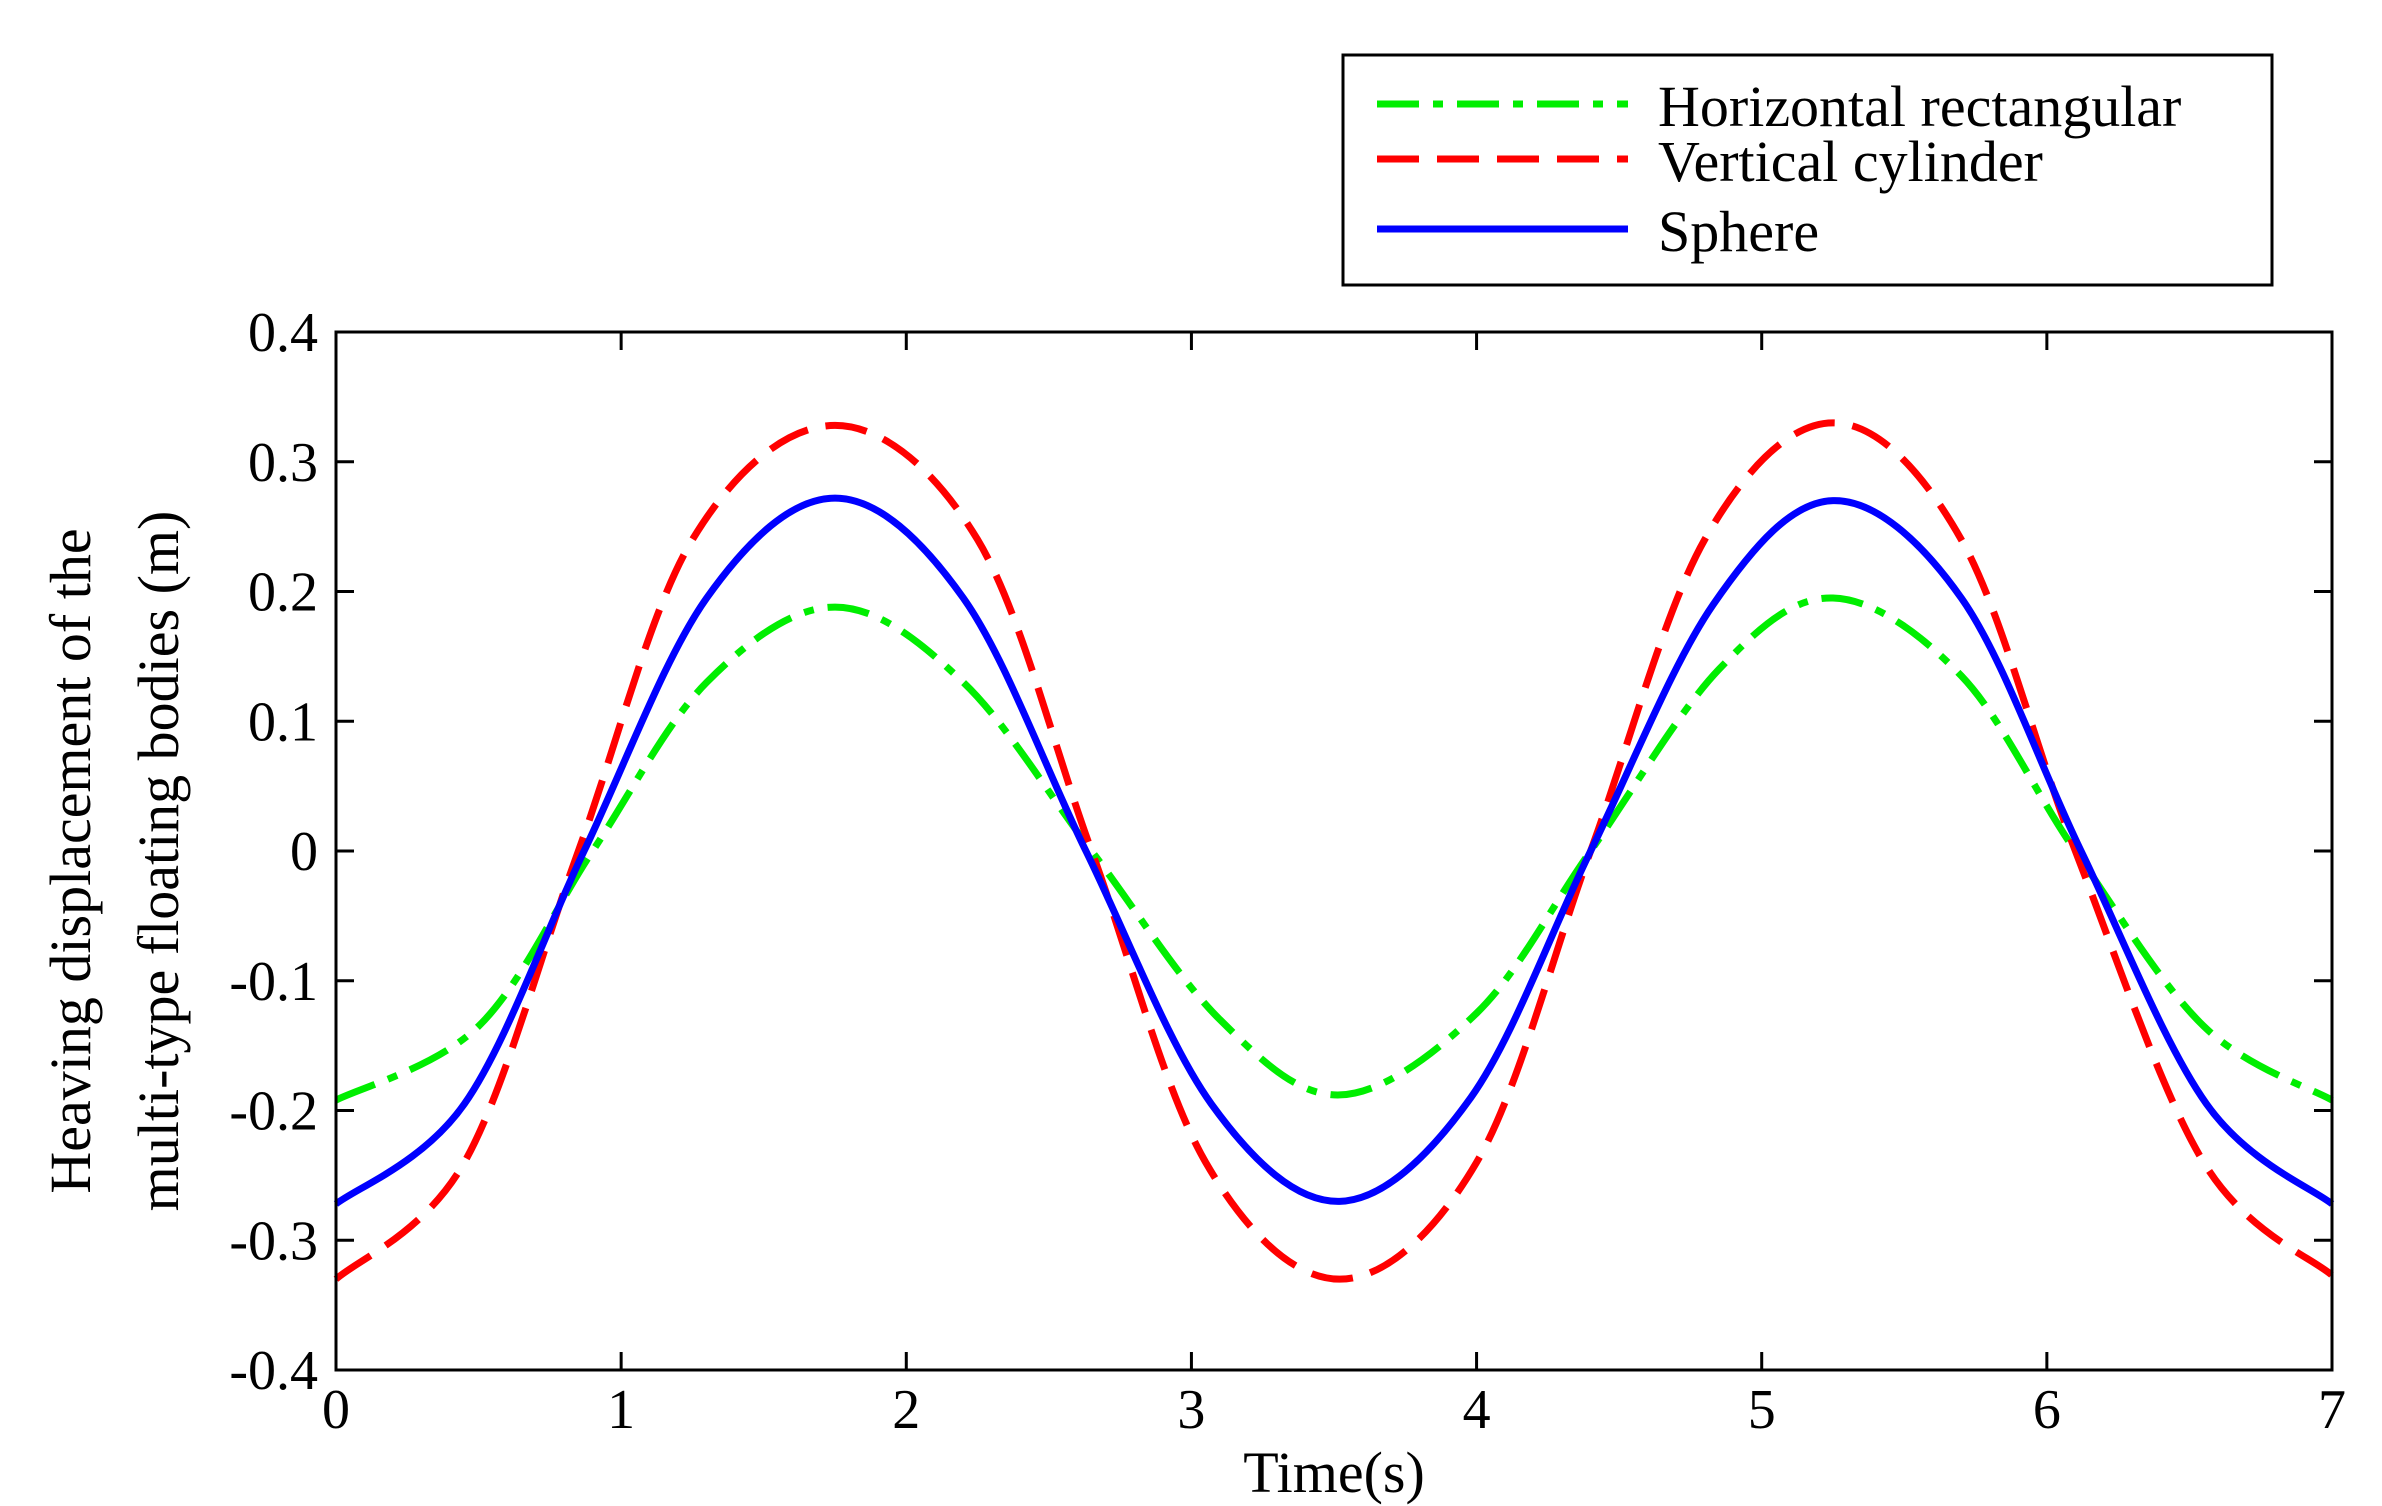  Describe the element at coordinates (158, 861) in the screenshot. I see `y-axis-label-line-2: multi-type floating bodies (m)` at that location.